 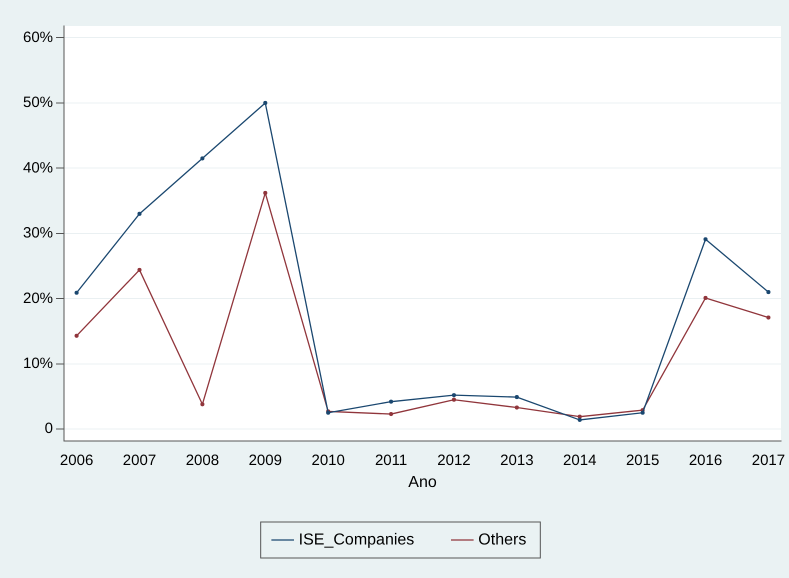 What do you see at coordinates (77, 460) in the screenshot?
I see `x-tick-label: 2006` at bounding box center [77, 460].